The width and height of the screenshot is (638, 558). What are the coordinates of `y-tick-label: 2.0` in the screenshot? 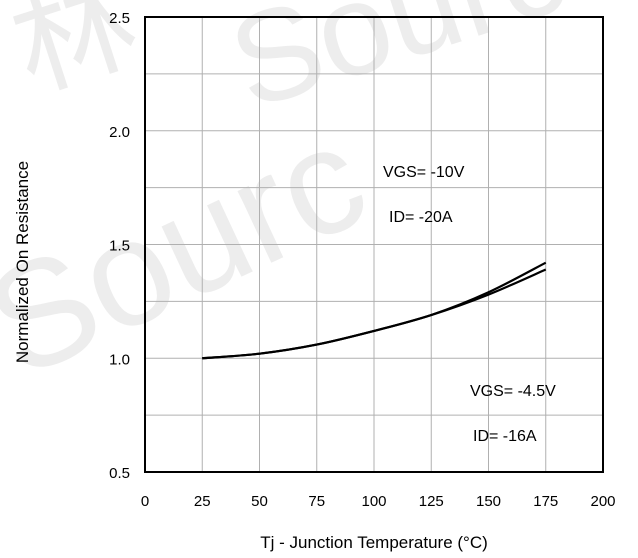 It's located at (119, 132).